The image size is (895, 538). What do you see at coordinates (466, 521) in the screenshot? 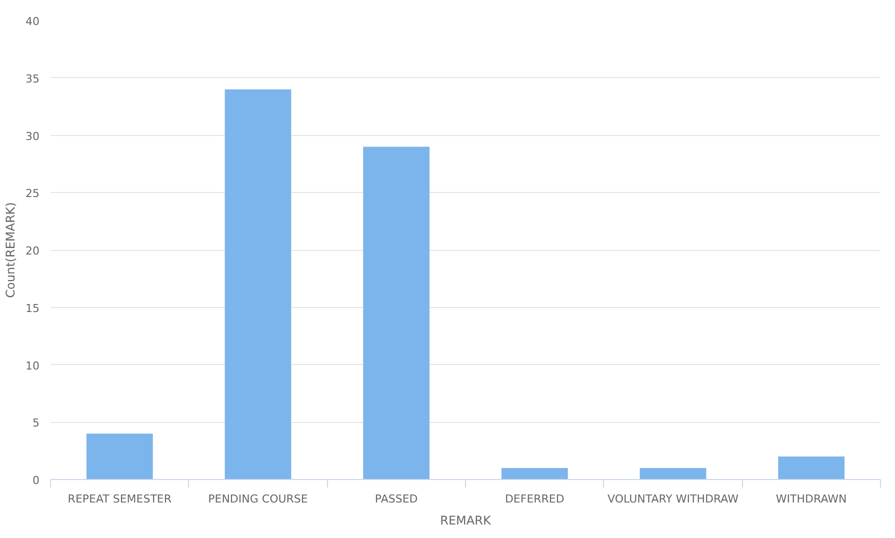
I see `x-axis-title: REMARK` at bounding box center [466, 521].